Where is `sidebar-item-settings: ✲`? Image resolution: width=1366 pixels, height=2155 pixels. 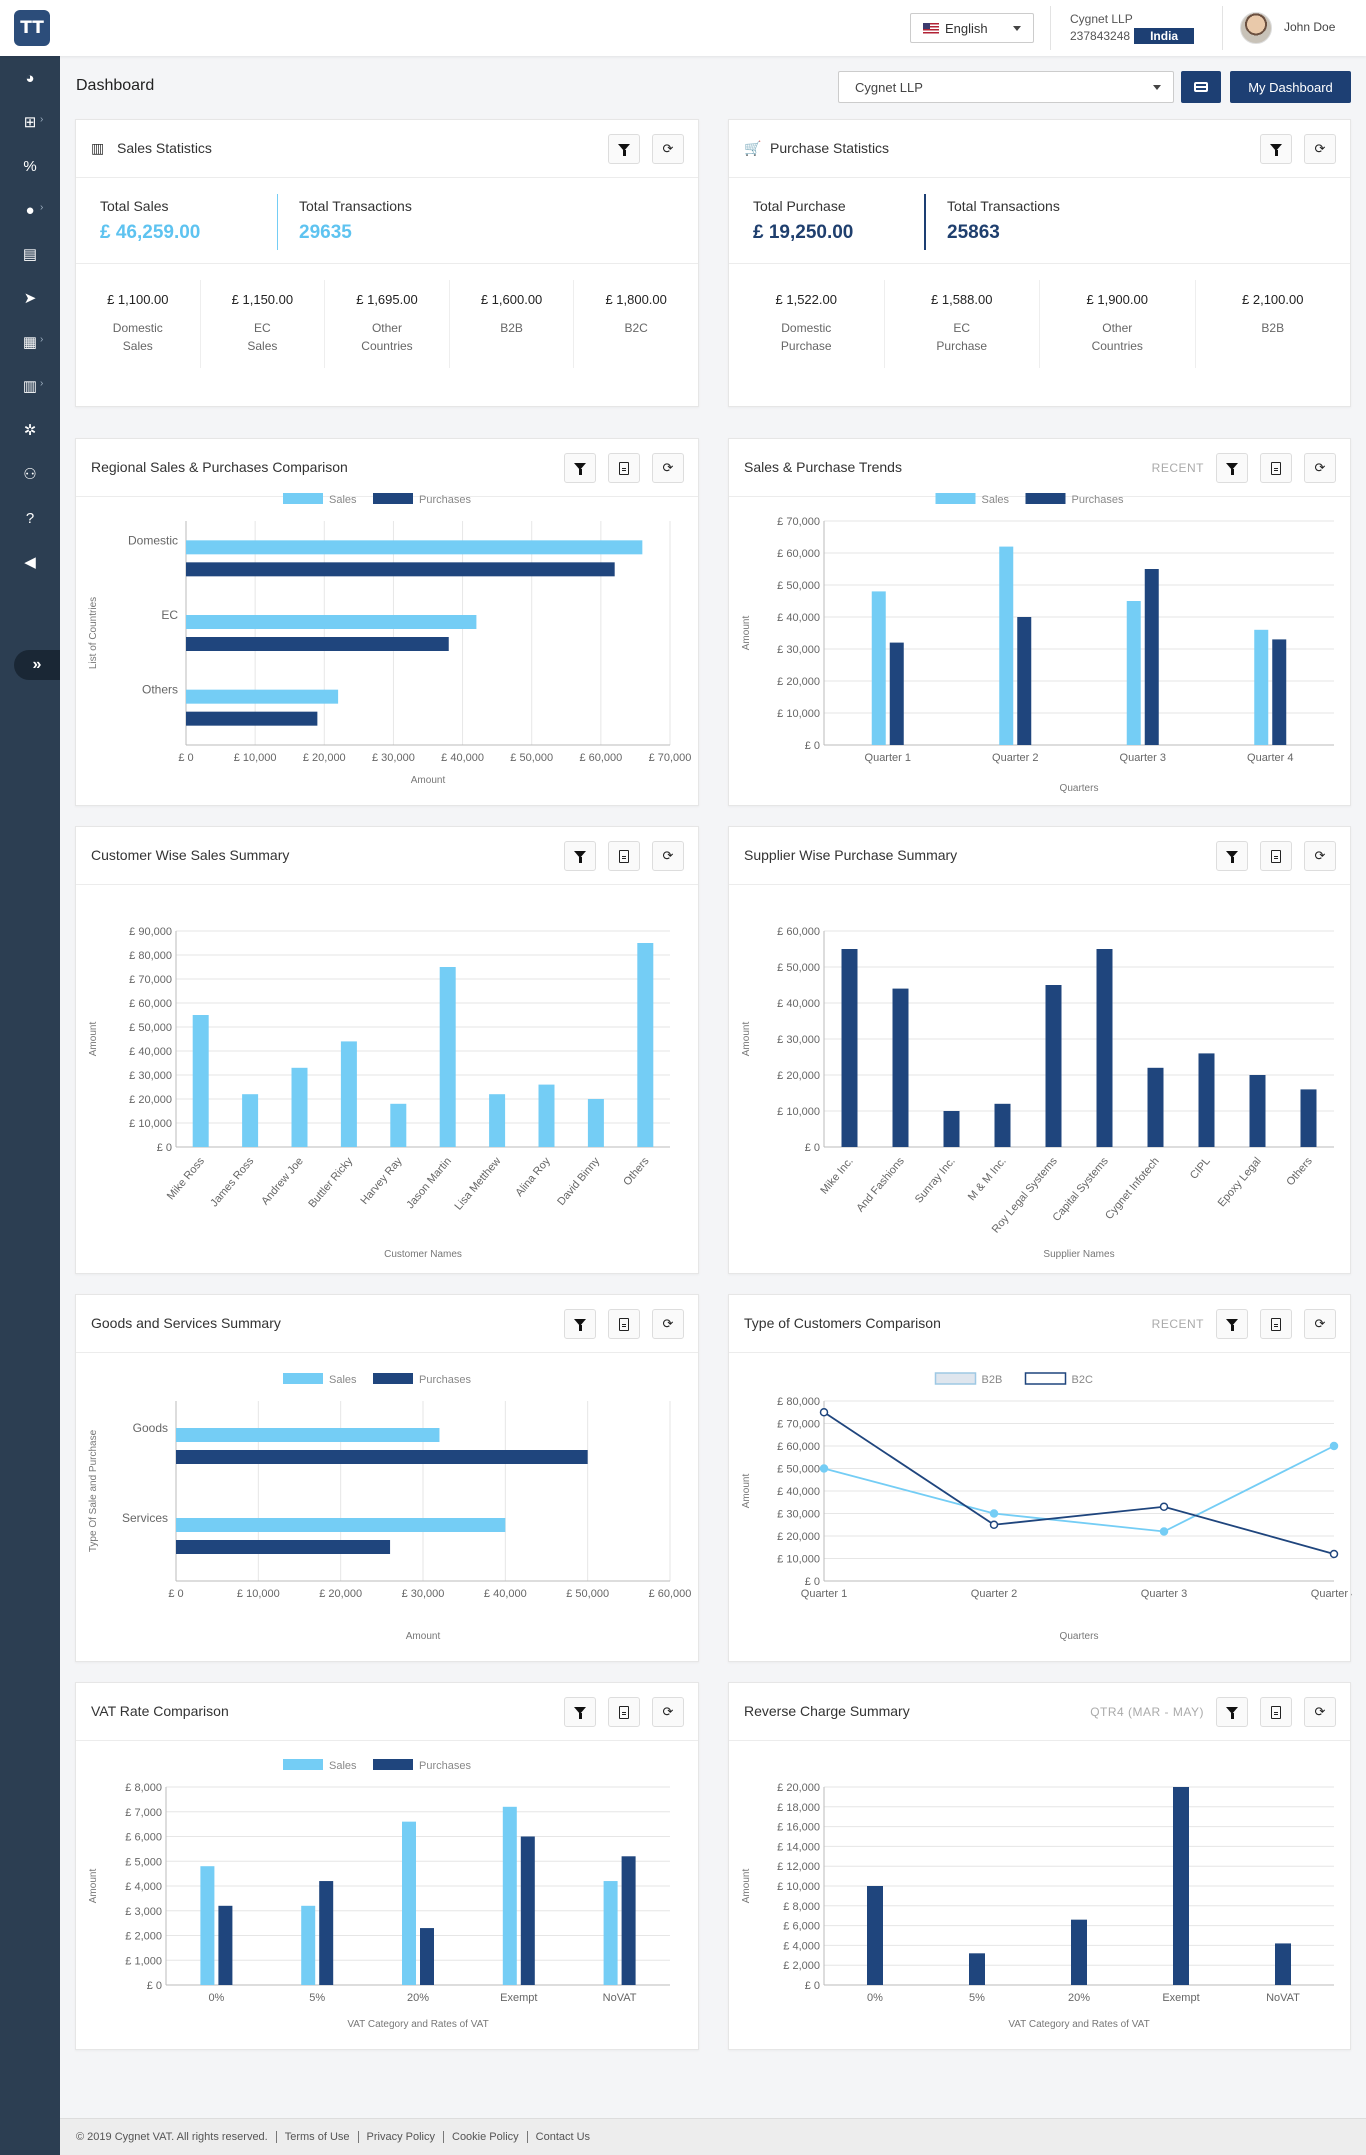 sidebar-item-settings: ✲ is located at coordinates (30, 430).